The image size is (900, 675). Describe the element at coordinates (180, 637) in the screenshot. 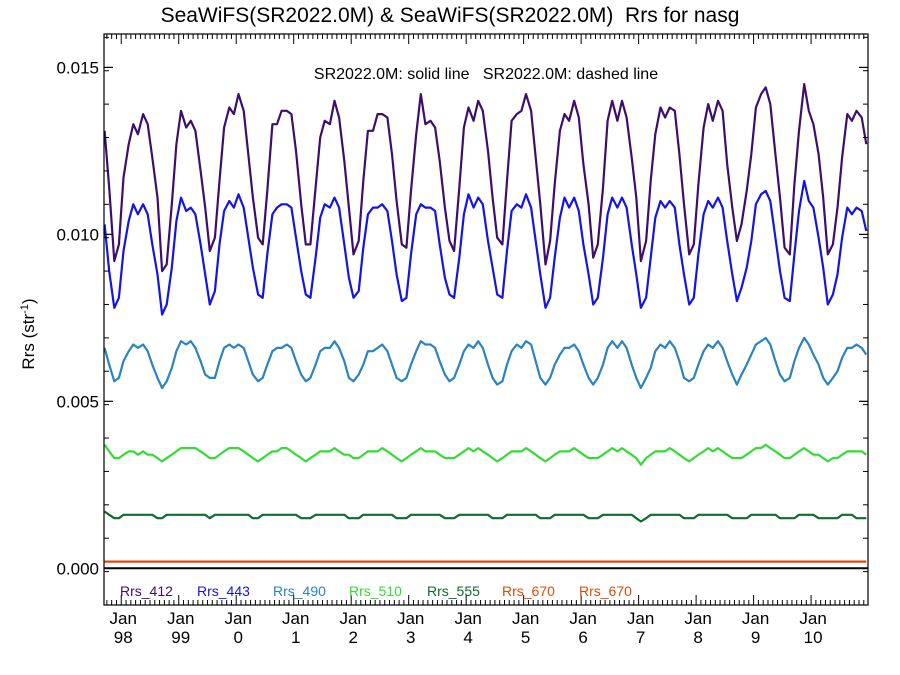

I see `x-tick-label-year: 99` at that location.